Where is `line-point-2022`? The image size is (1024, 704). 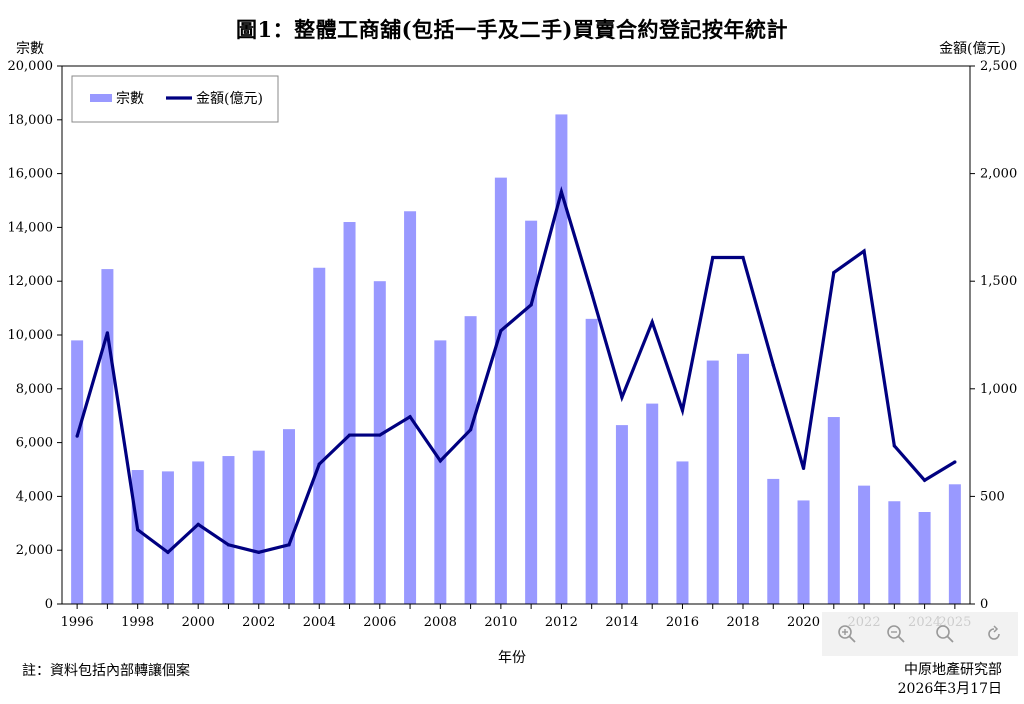
line-point-2022 is located at coordinates (864, 251).